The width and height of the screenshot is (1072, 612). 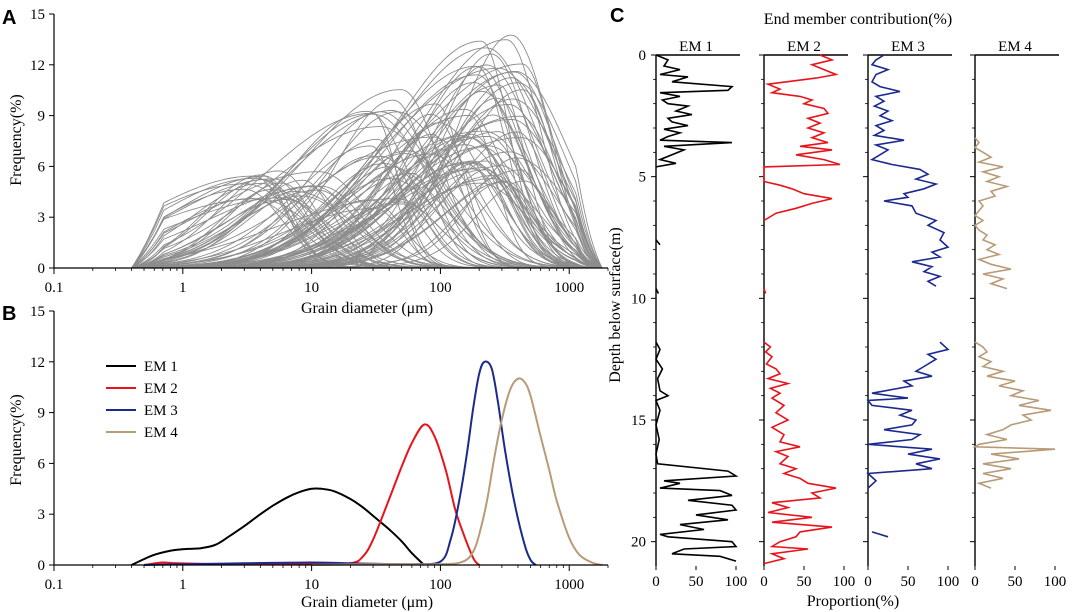 I want to click on panel-a-ytick-label: 12, so click(x=37, y=66).